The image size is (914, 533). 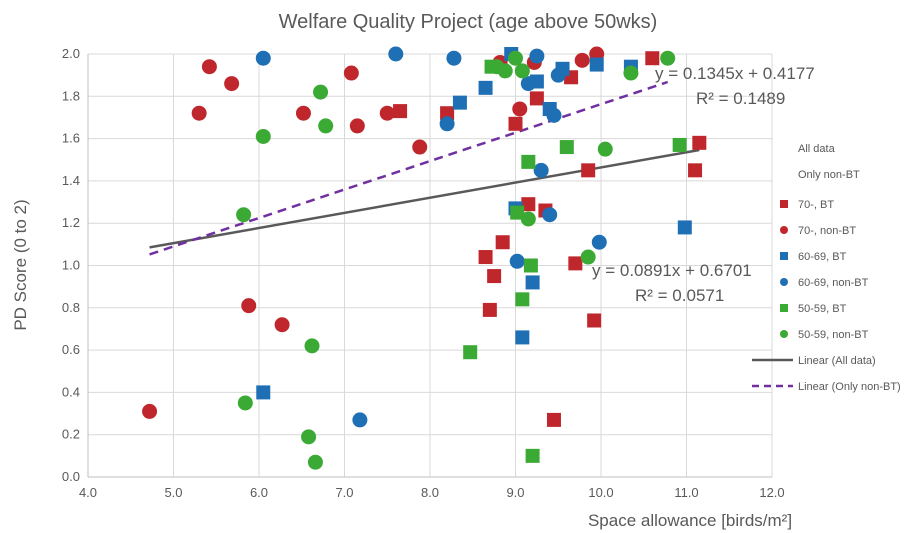 What do you see at coordinates (71, 222) in the screenshot?
I see `y-tick-label: 1.2` at bounding box center [71, 222].